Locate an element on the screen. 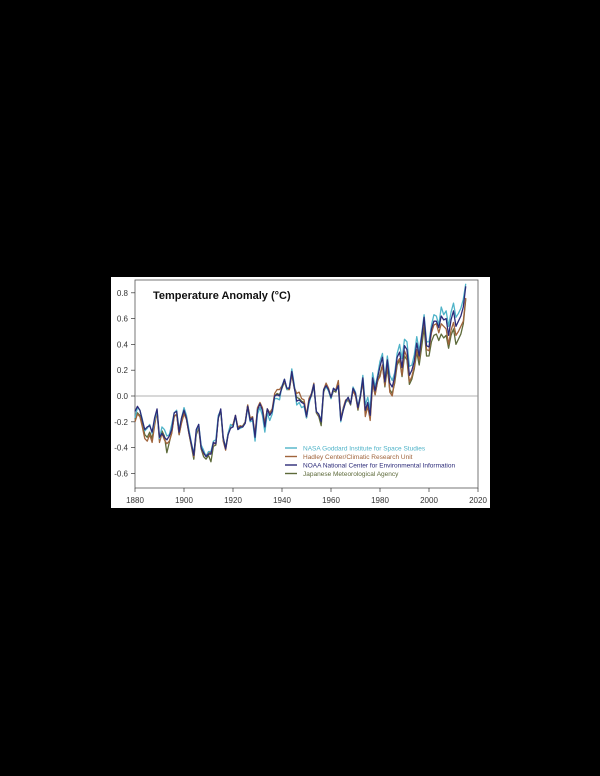  y-tick-label: -0.4 is located at coordinates (121, 448).